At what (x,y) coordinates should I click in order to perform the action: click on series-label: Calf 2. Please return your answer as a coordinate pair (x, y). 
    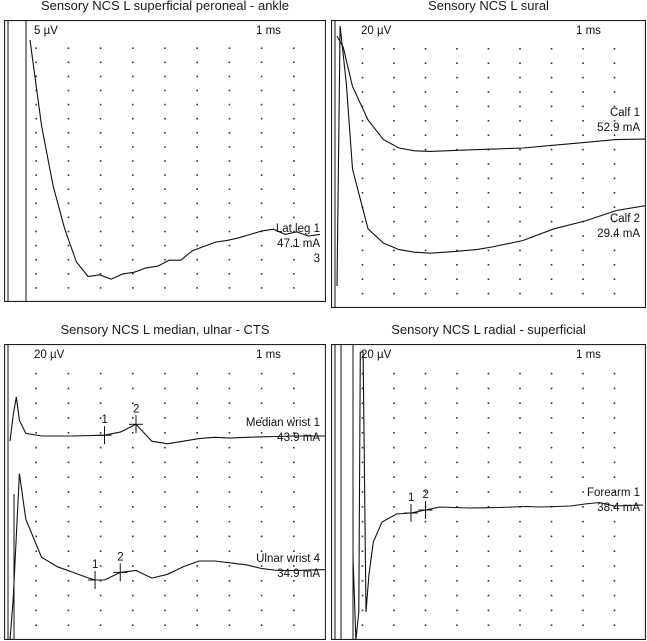
    Looking at the image, I should click on (625, 219).